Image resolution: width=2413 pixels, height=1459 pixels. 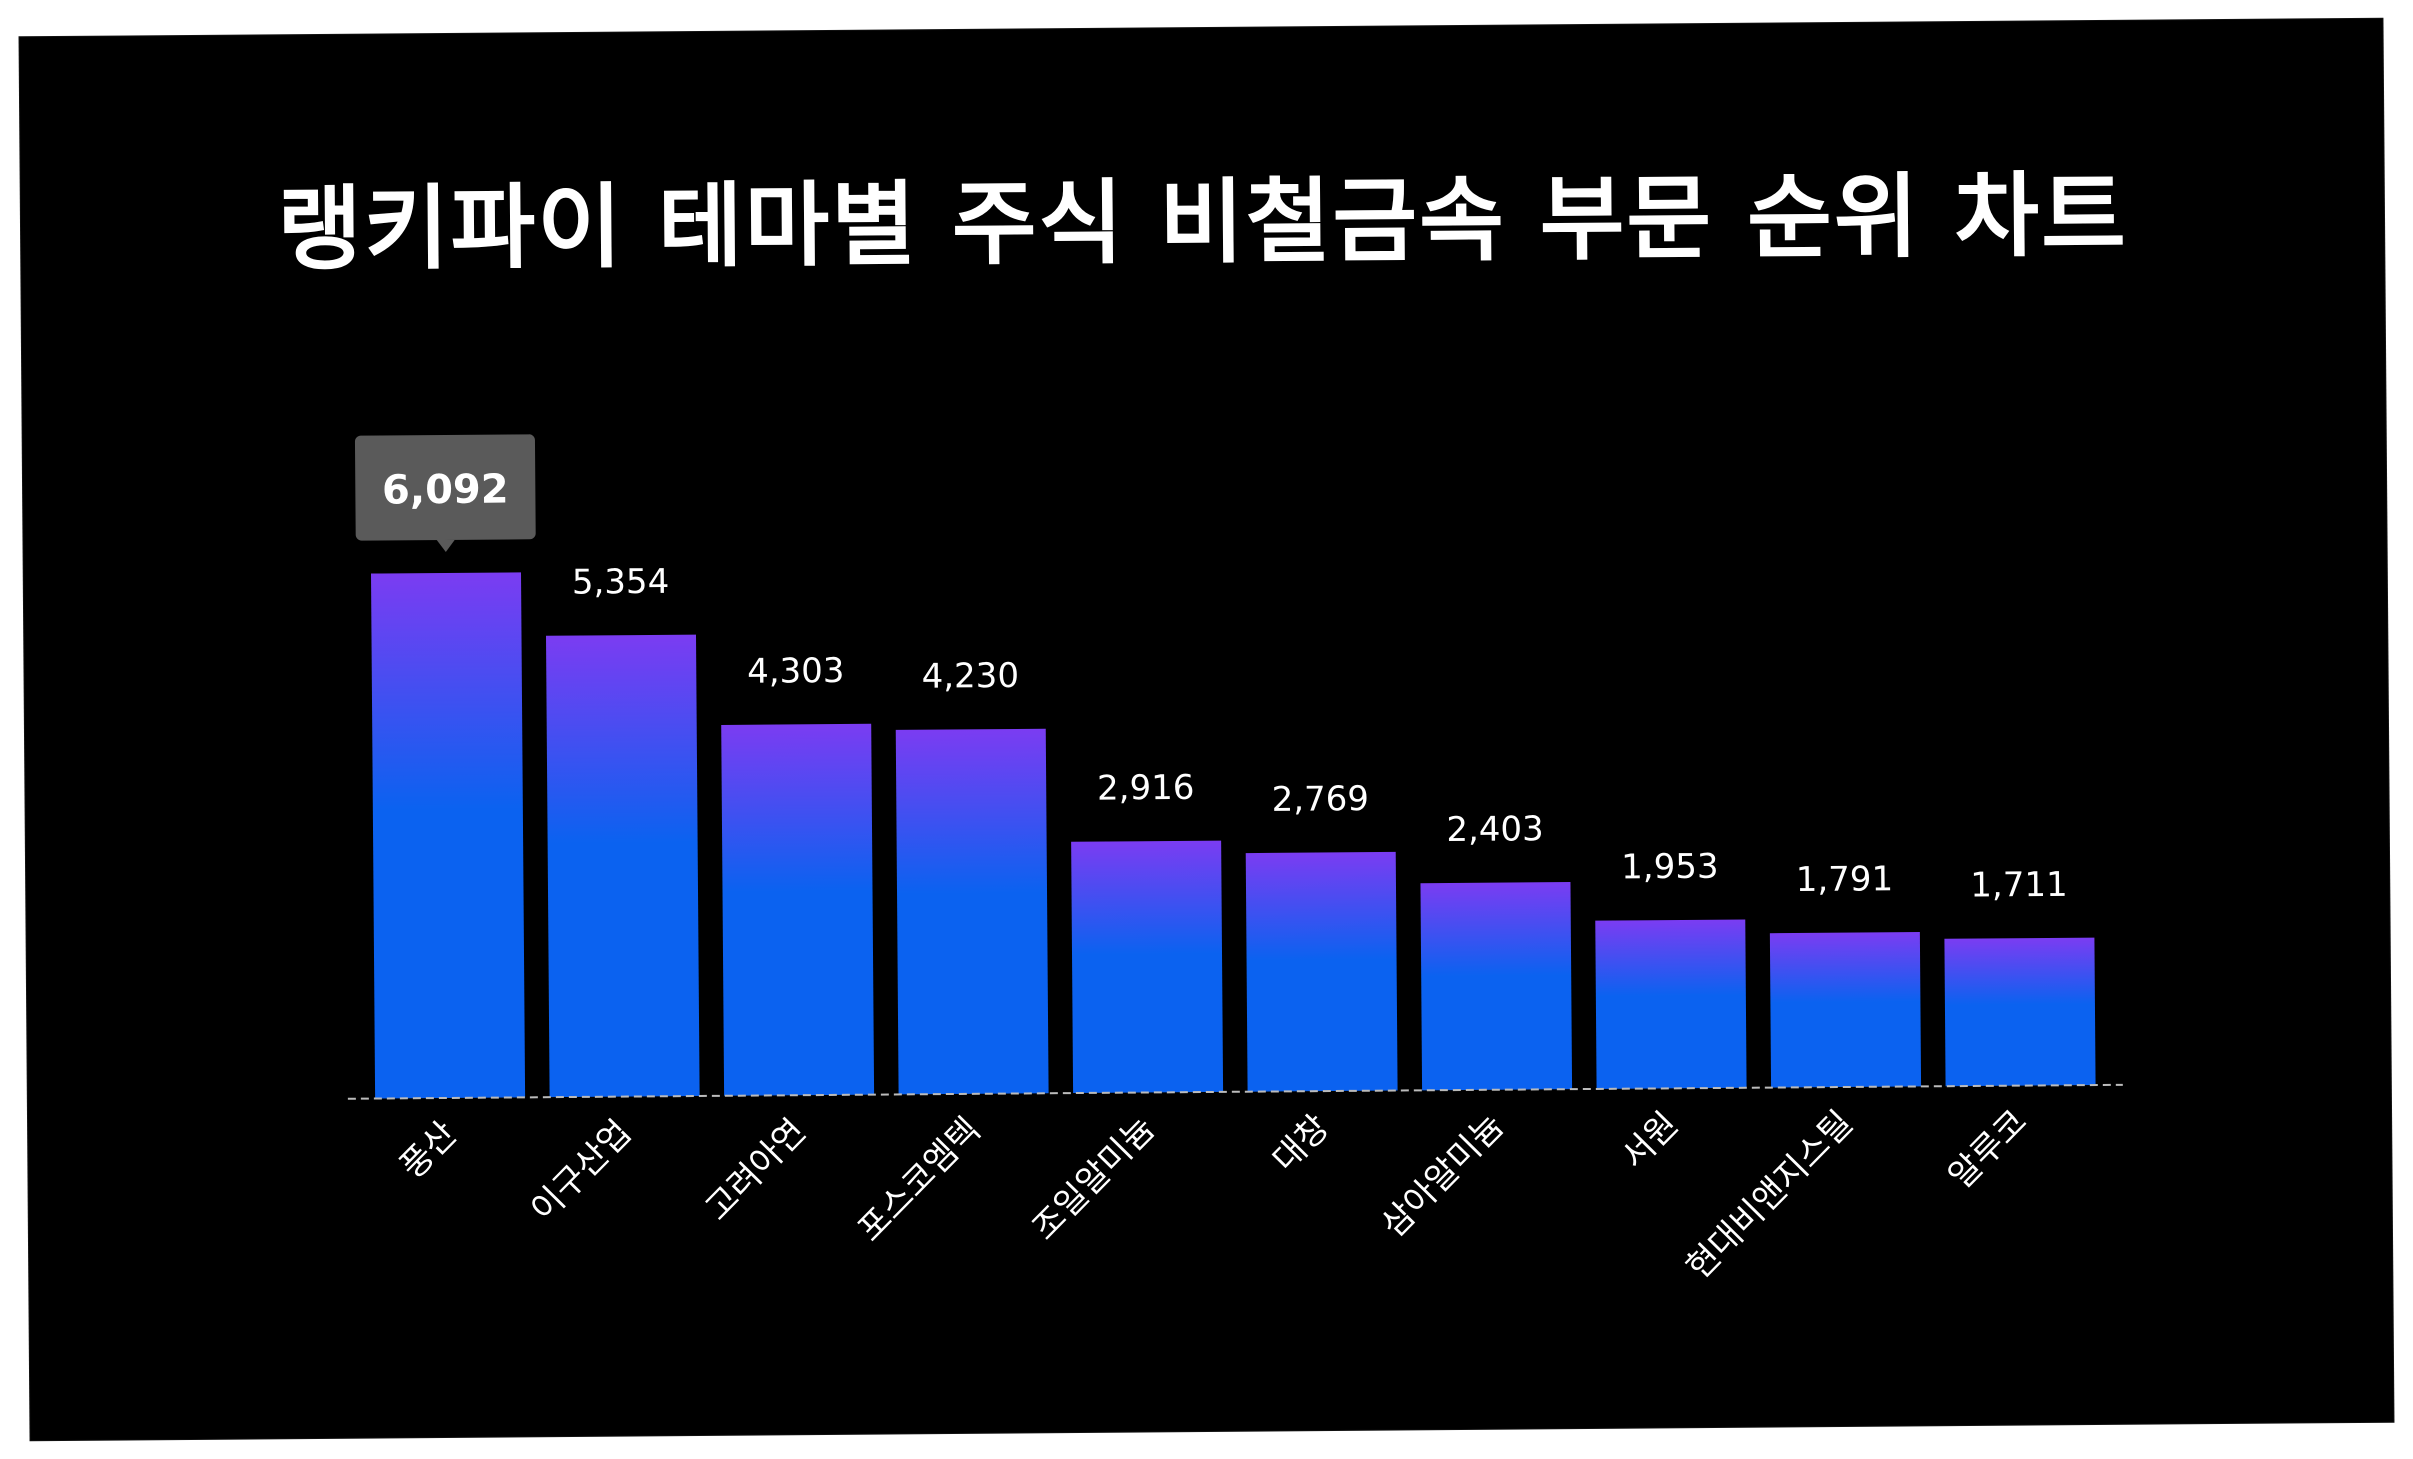 I want to click on category-label-7: 삼아알미늄, so click(x=1443, y=1176).